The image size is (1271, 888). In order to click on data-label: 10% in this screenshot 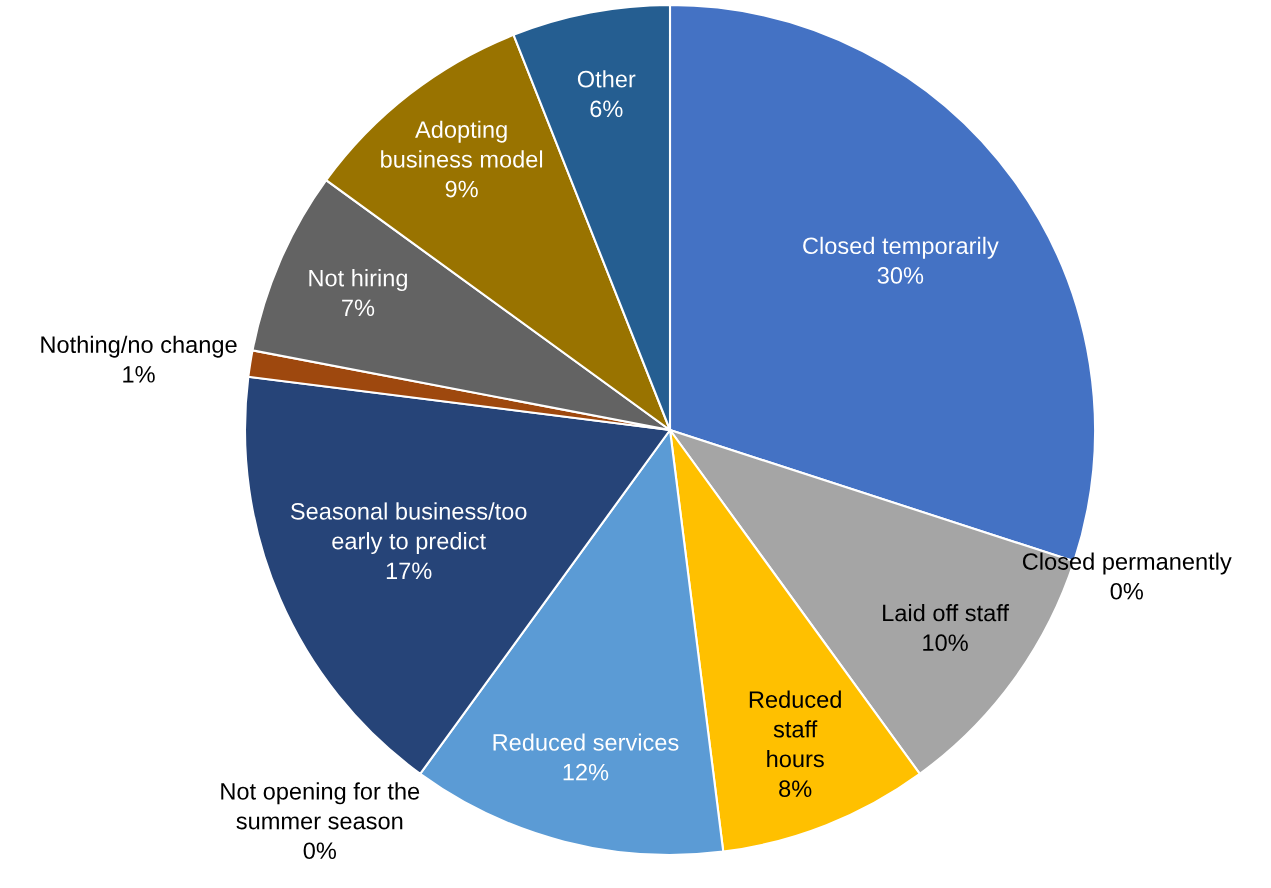, I will do `click(945, 643)`.